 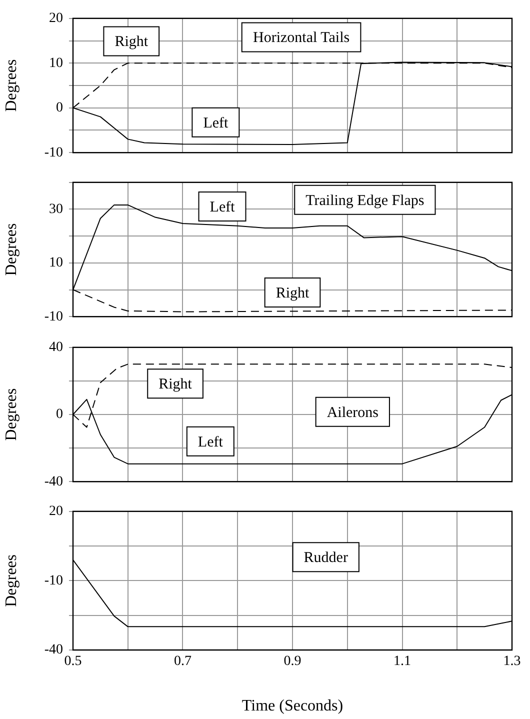 What do you see at coordinates (293, 706) in the screenshot?
I see `x-axis-title: Time (Seconds)` at bounding box center [293, 706].